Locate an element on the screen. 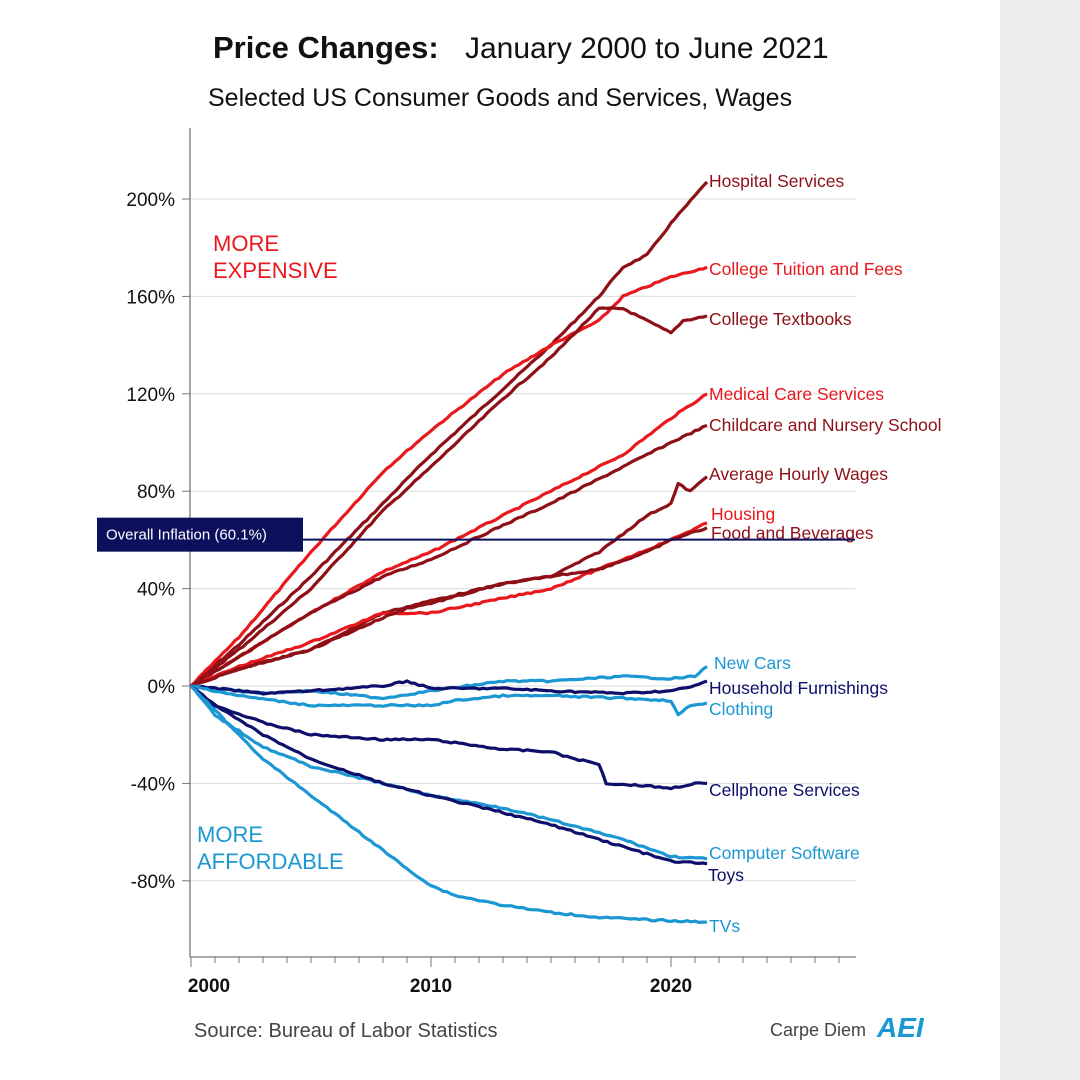  more-expensive-label-1: MORE is located at coordinates (246, 243).